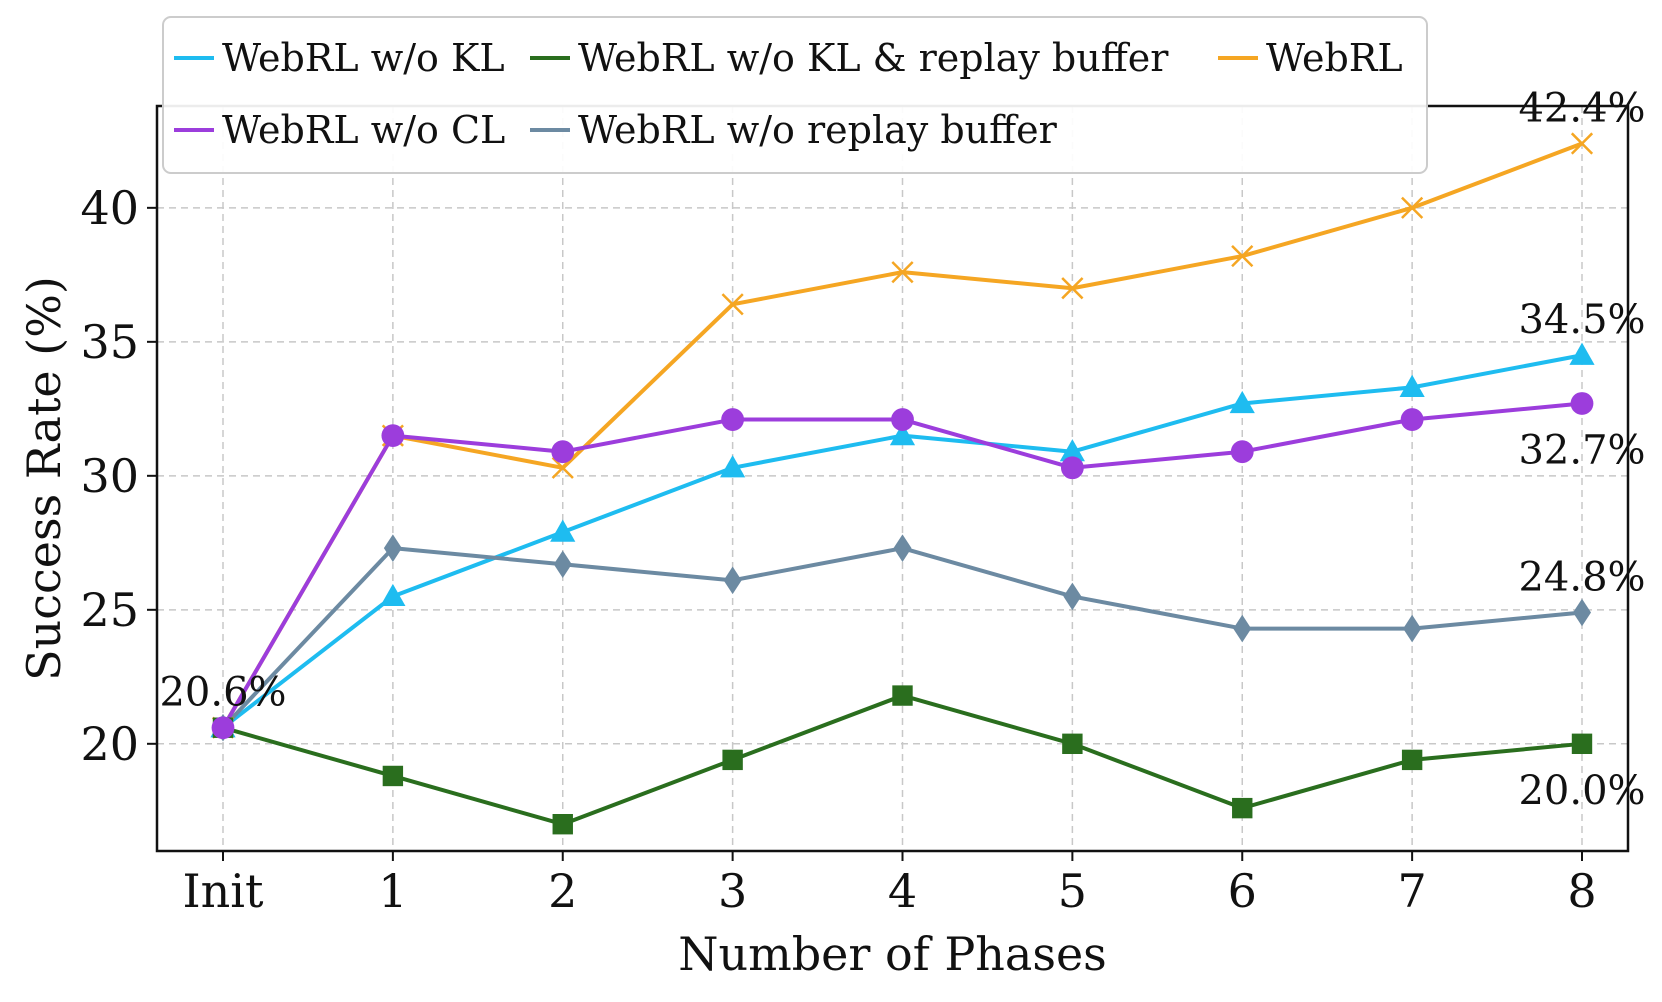 This screenshot has height=1002, width=1662. I want to click on y-tick-label: 25, so click(109, 610).